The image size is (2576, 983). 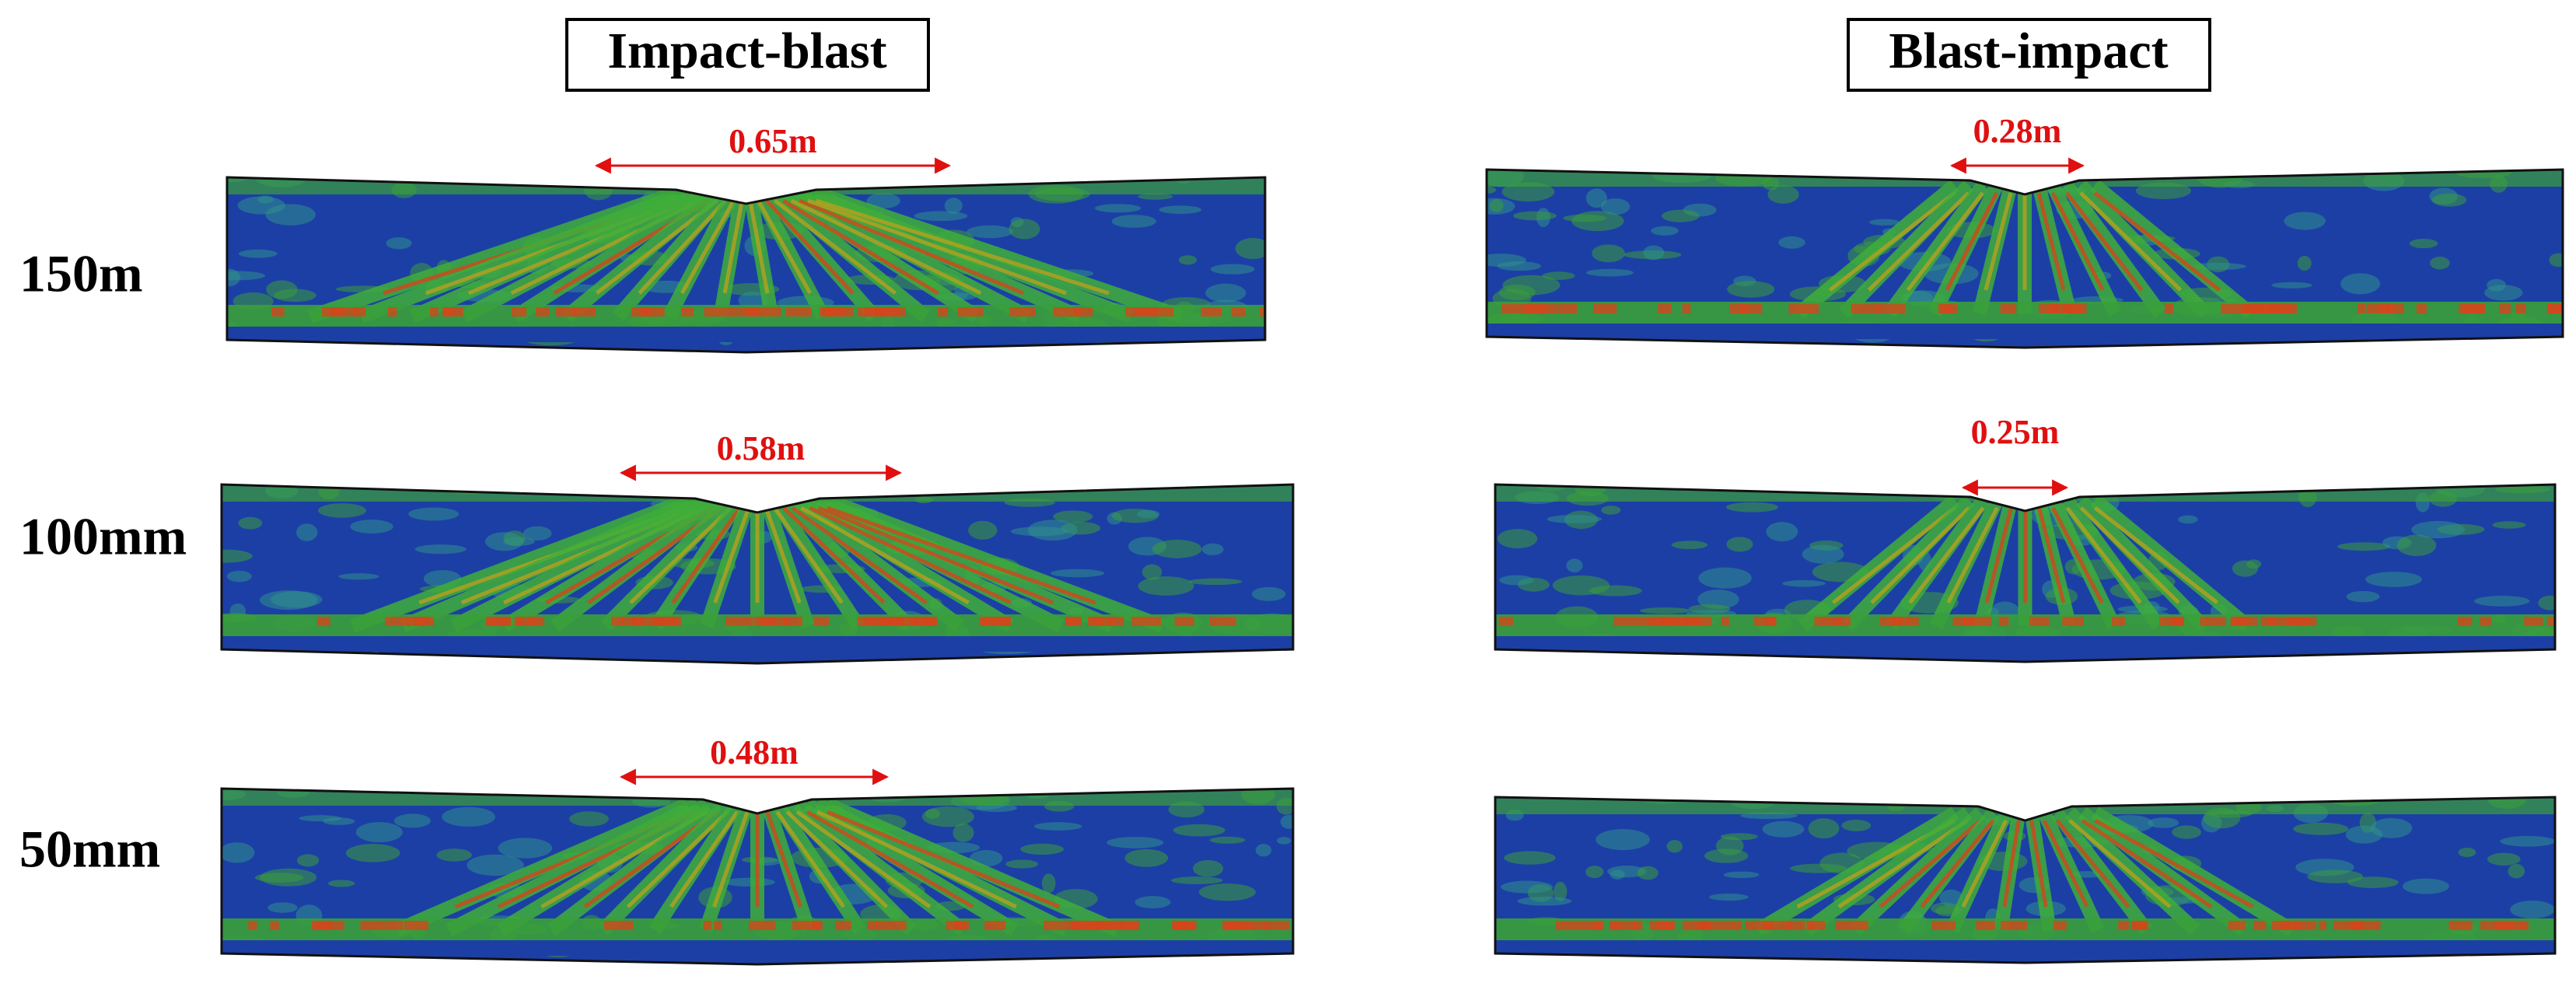 What do you see at coordinates (761, 448) in the screenshot?
I see `span-label: 0.58m` at bounding box center [761, 448].